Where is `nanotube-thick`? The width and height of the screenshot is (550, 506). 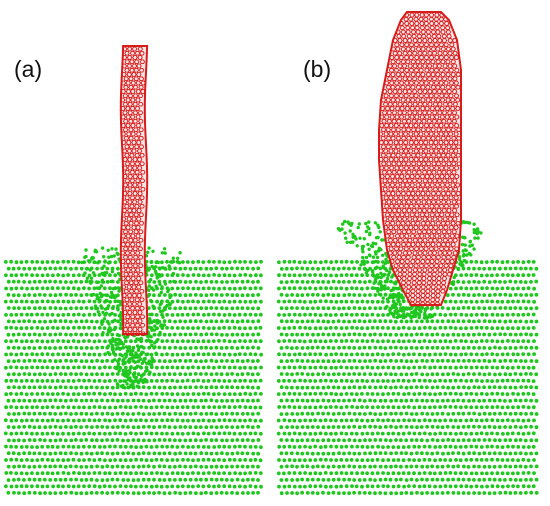 nanotube-thick is located at coordinates (419, 159).